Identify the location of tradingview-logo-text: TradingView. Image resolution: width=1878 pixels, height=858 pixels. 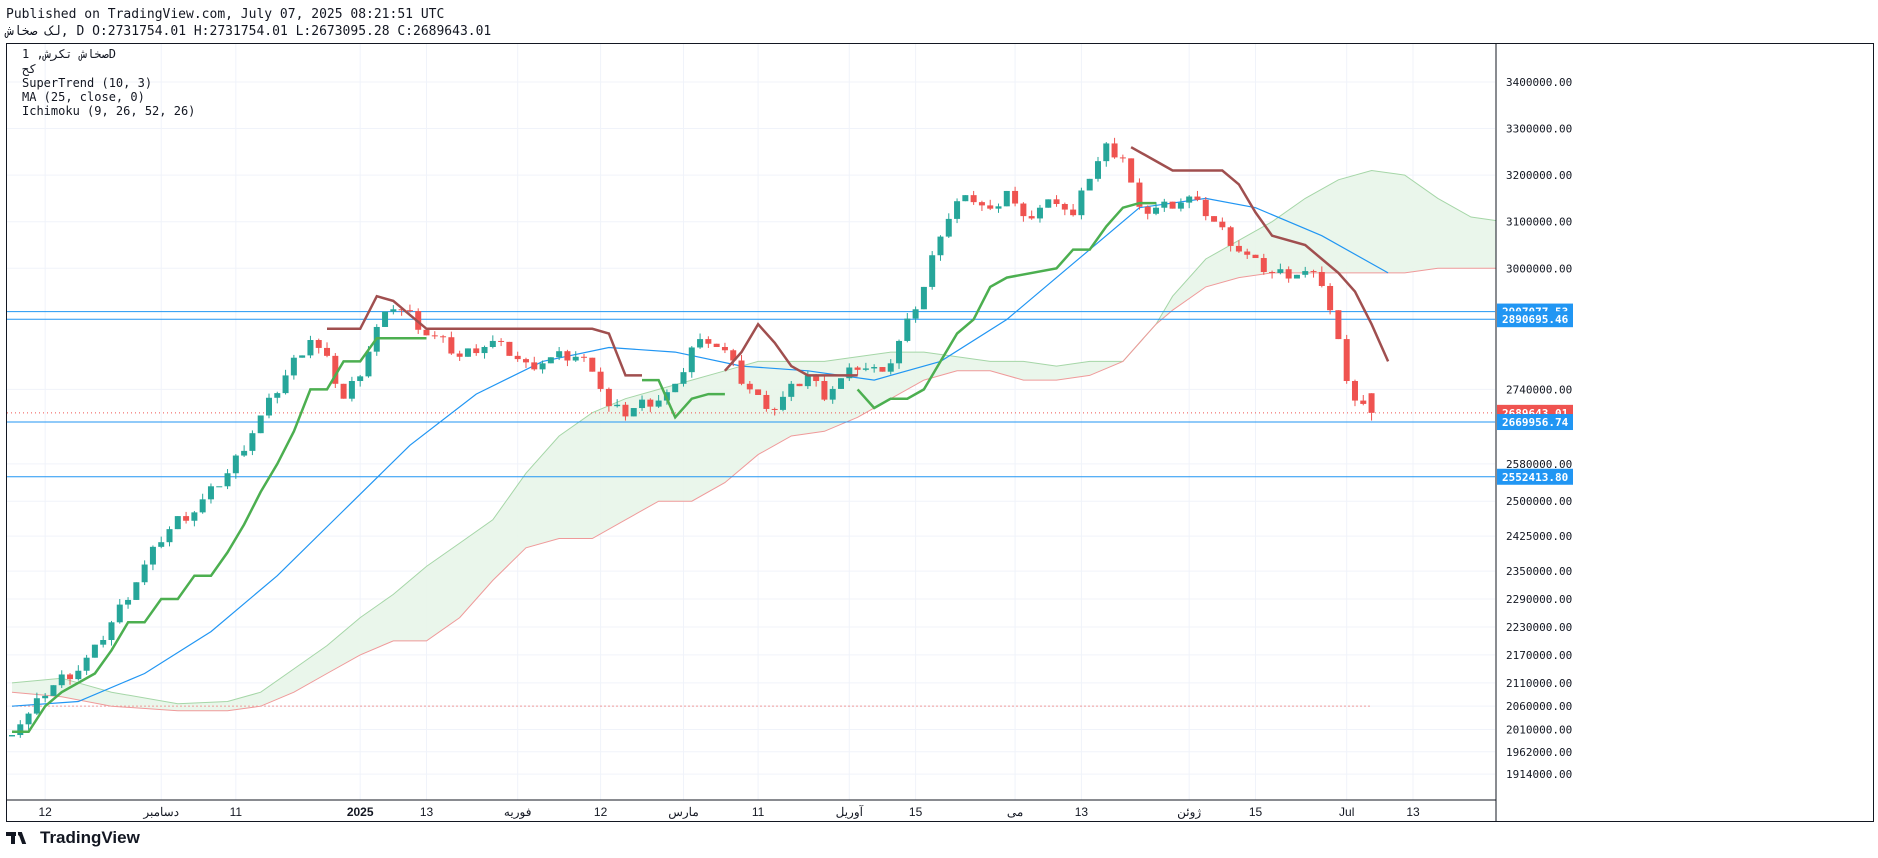
(90, 837).